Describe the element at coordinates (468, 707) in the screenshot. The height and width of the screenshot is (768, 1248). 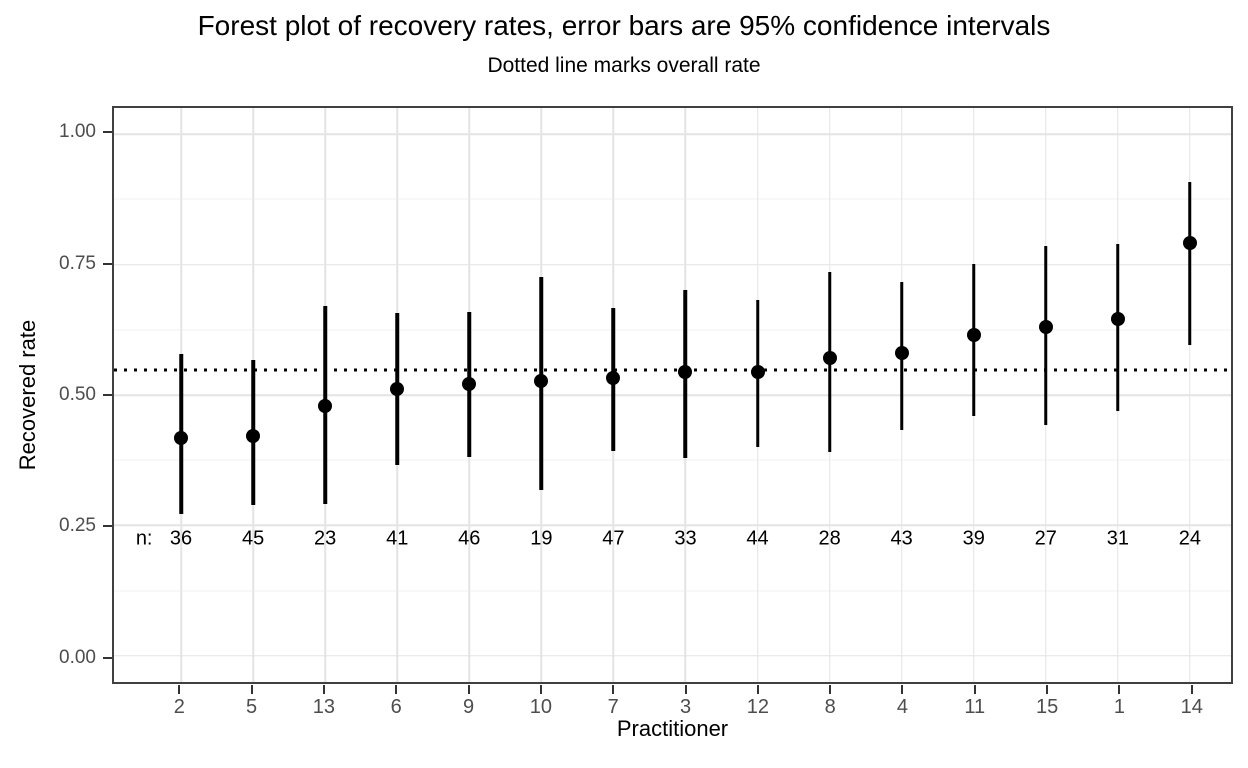
I see `x-tick-label: 9` at that location.